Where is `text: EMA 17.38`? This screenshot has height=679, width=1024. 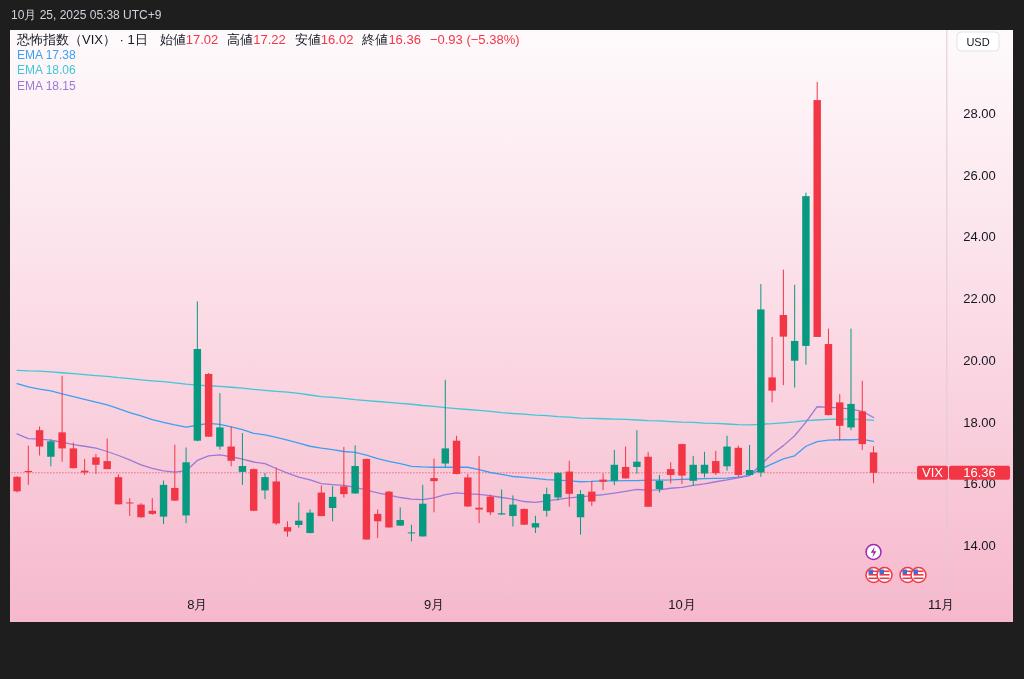
text: EMA 17.38 is located at coordinates (47, 54).